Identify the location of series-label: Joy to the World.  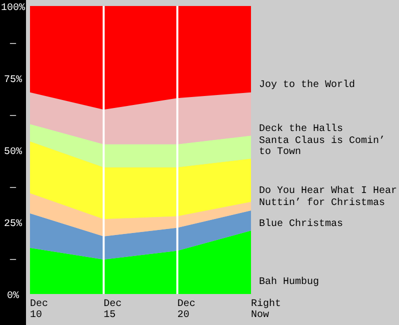
(307, 86).